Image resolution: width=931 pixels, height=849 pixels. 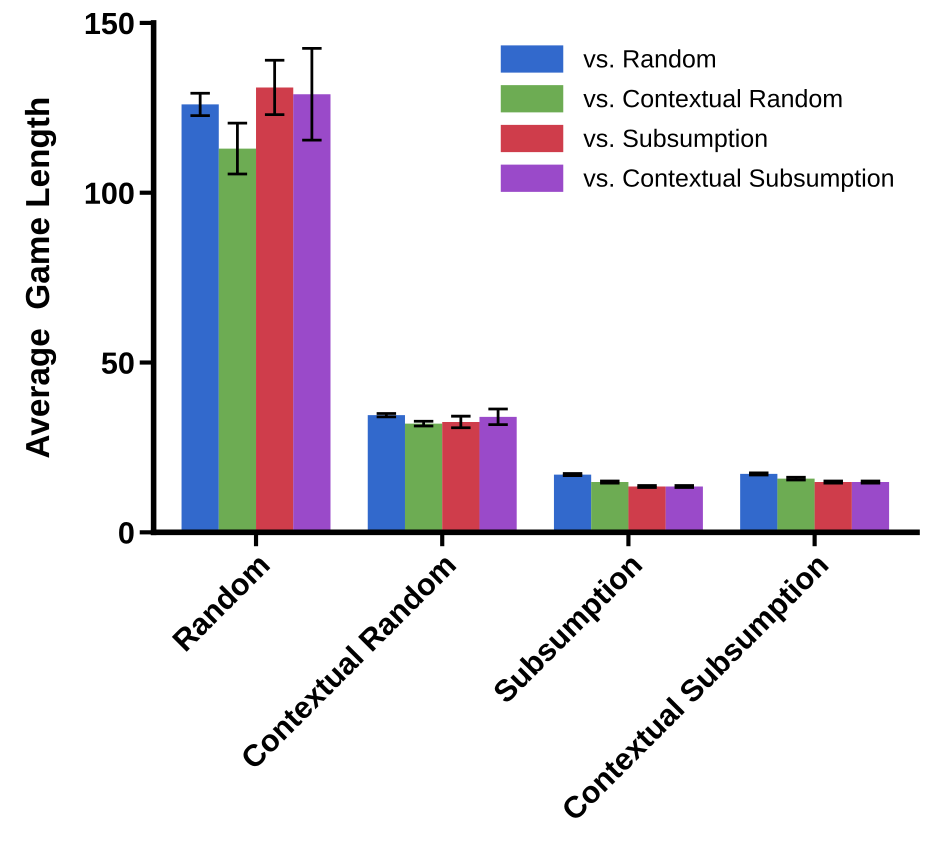 I want to click on y-tick-label: 100, so click(x=110, y=193).